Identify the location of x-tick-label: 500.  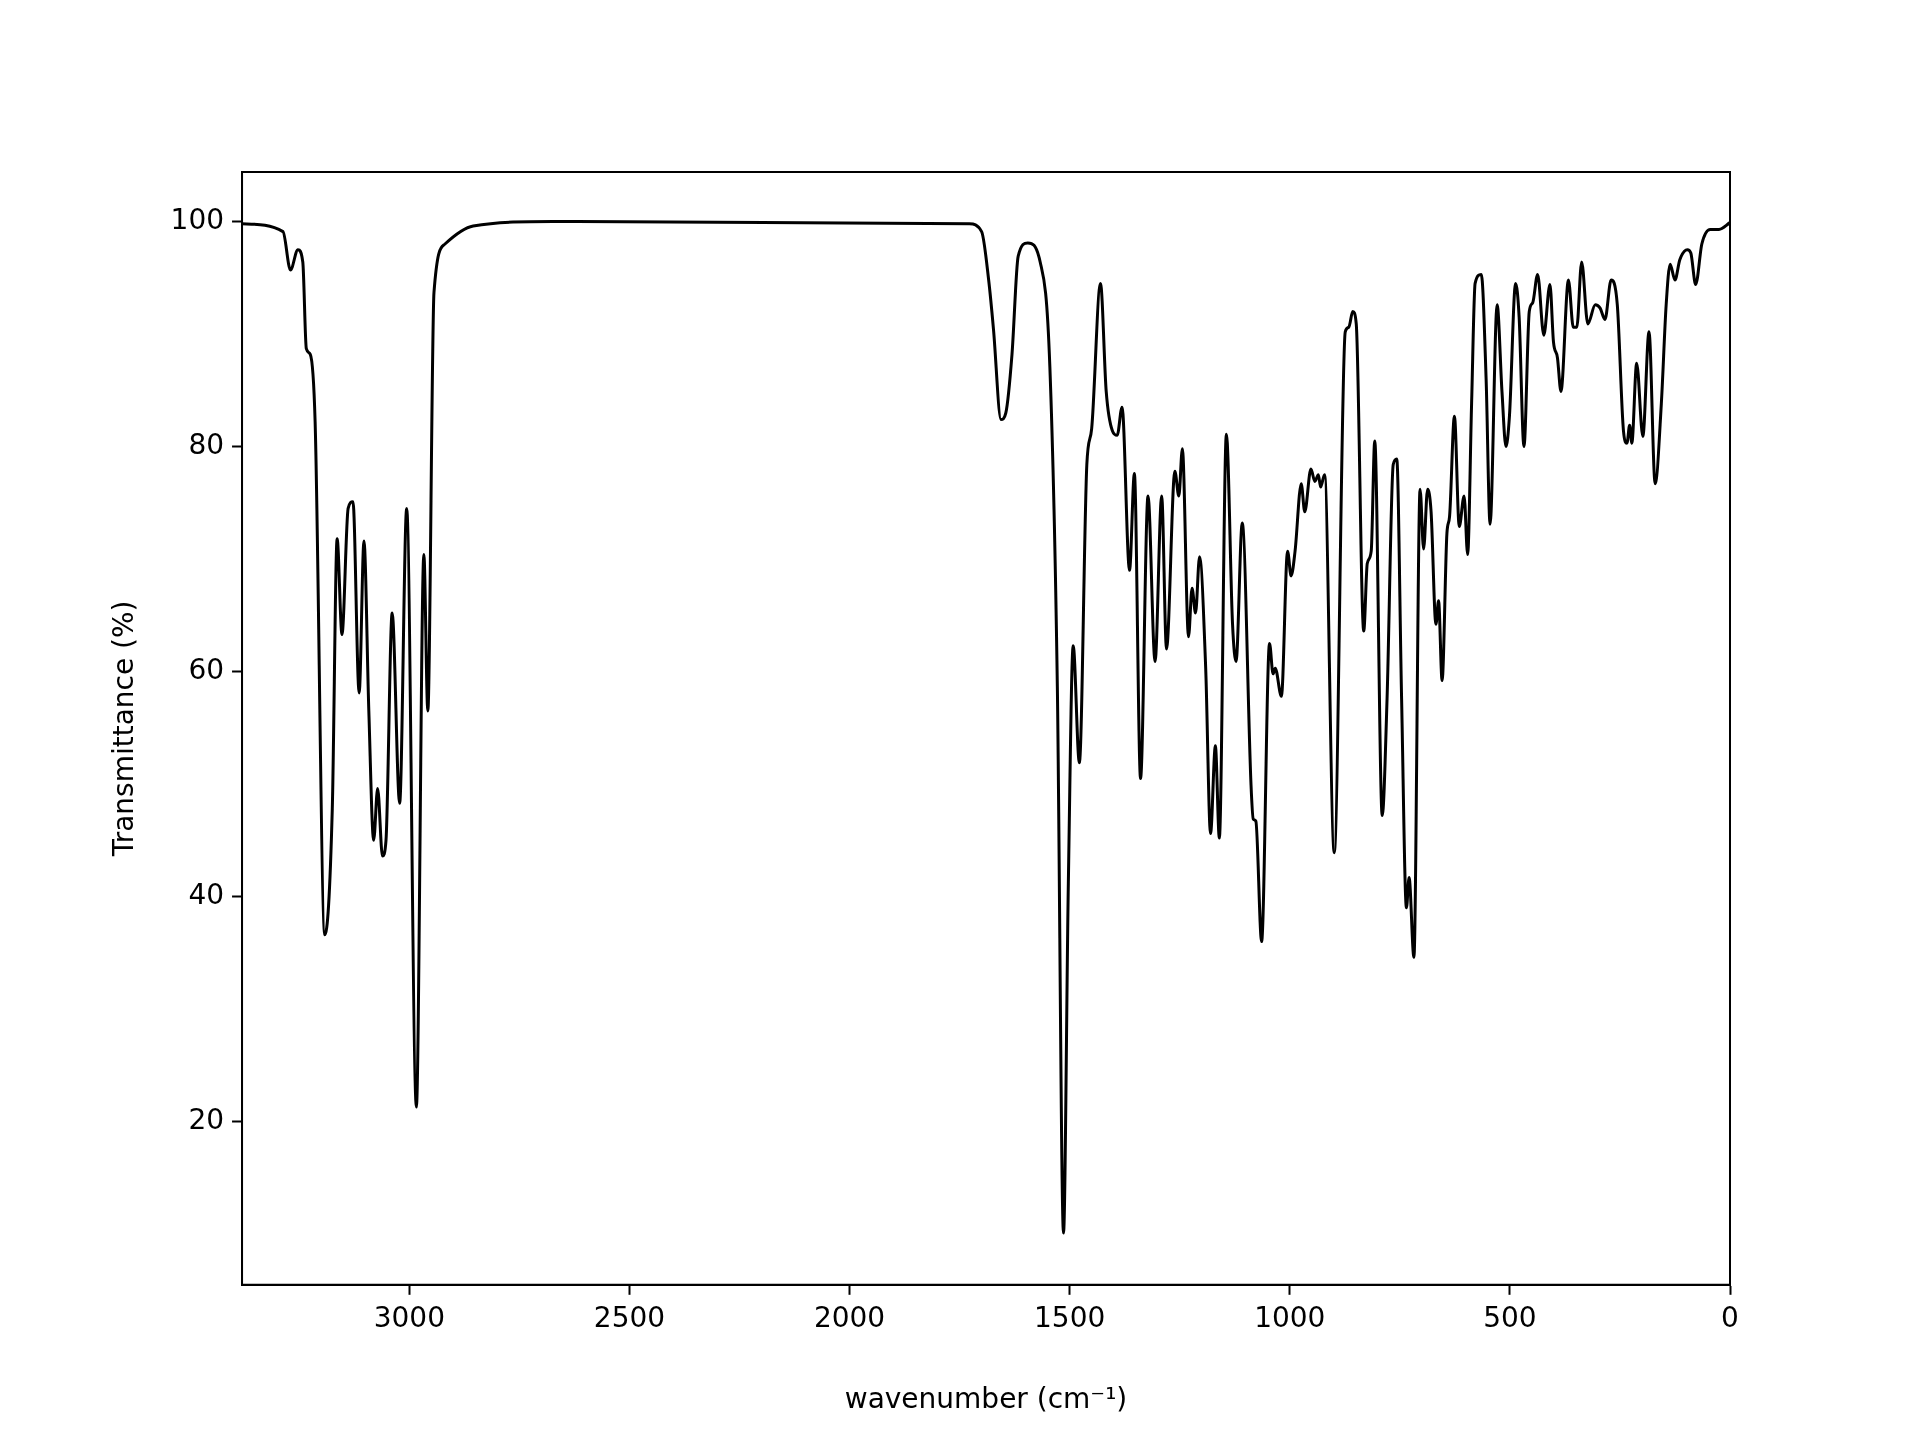
(1510, 1317).